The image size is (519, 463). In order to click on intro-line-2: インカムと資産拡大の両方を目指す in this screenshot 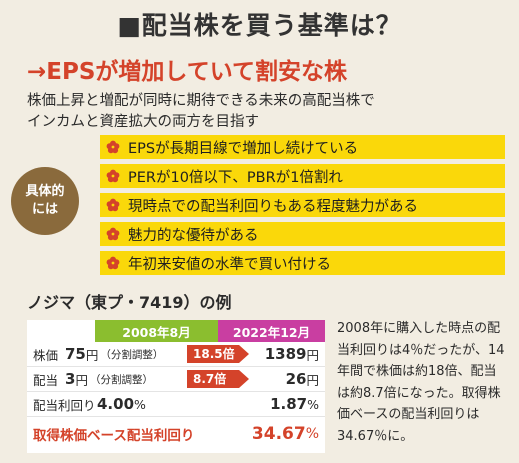, I will do `click(143, 122)`.